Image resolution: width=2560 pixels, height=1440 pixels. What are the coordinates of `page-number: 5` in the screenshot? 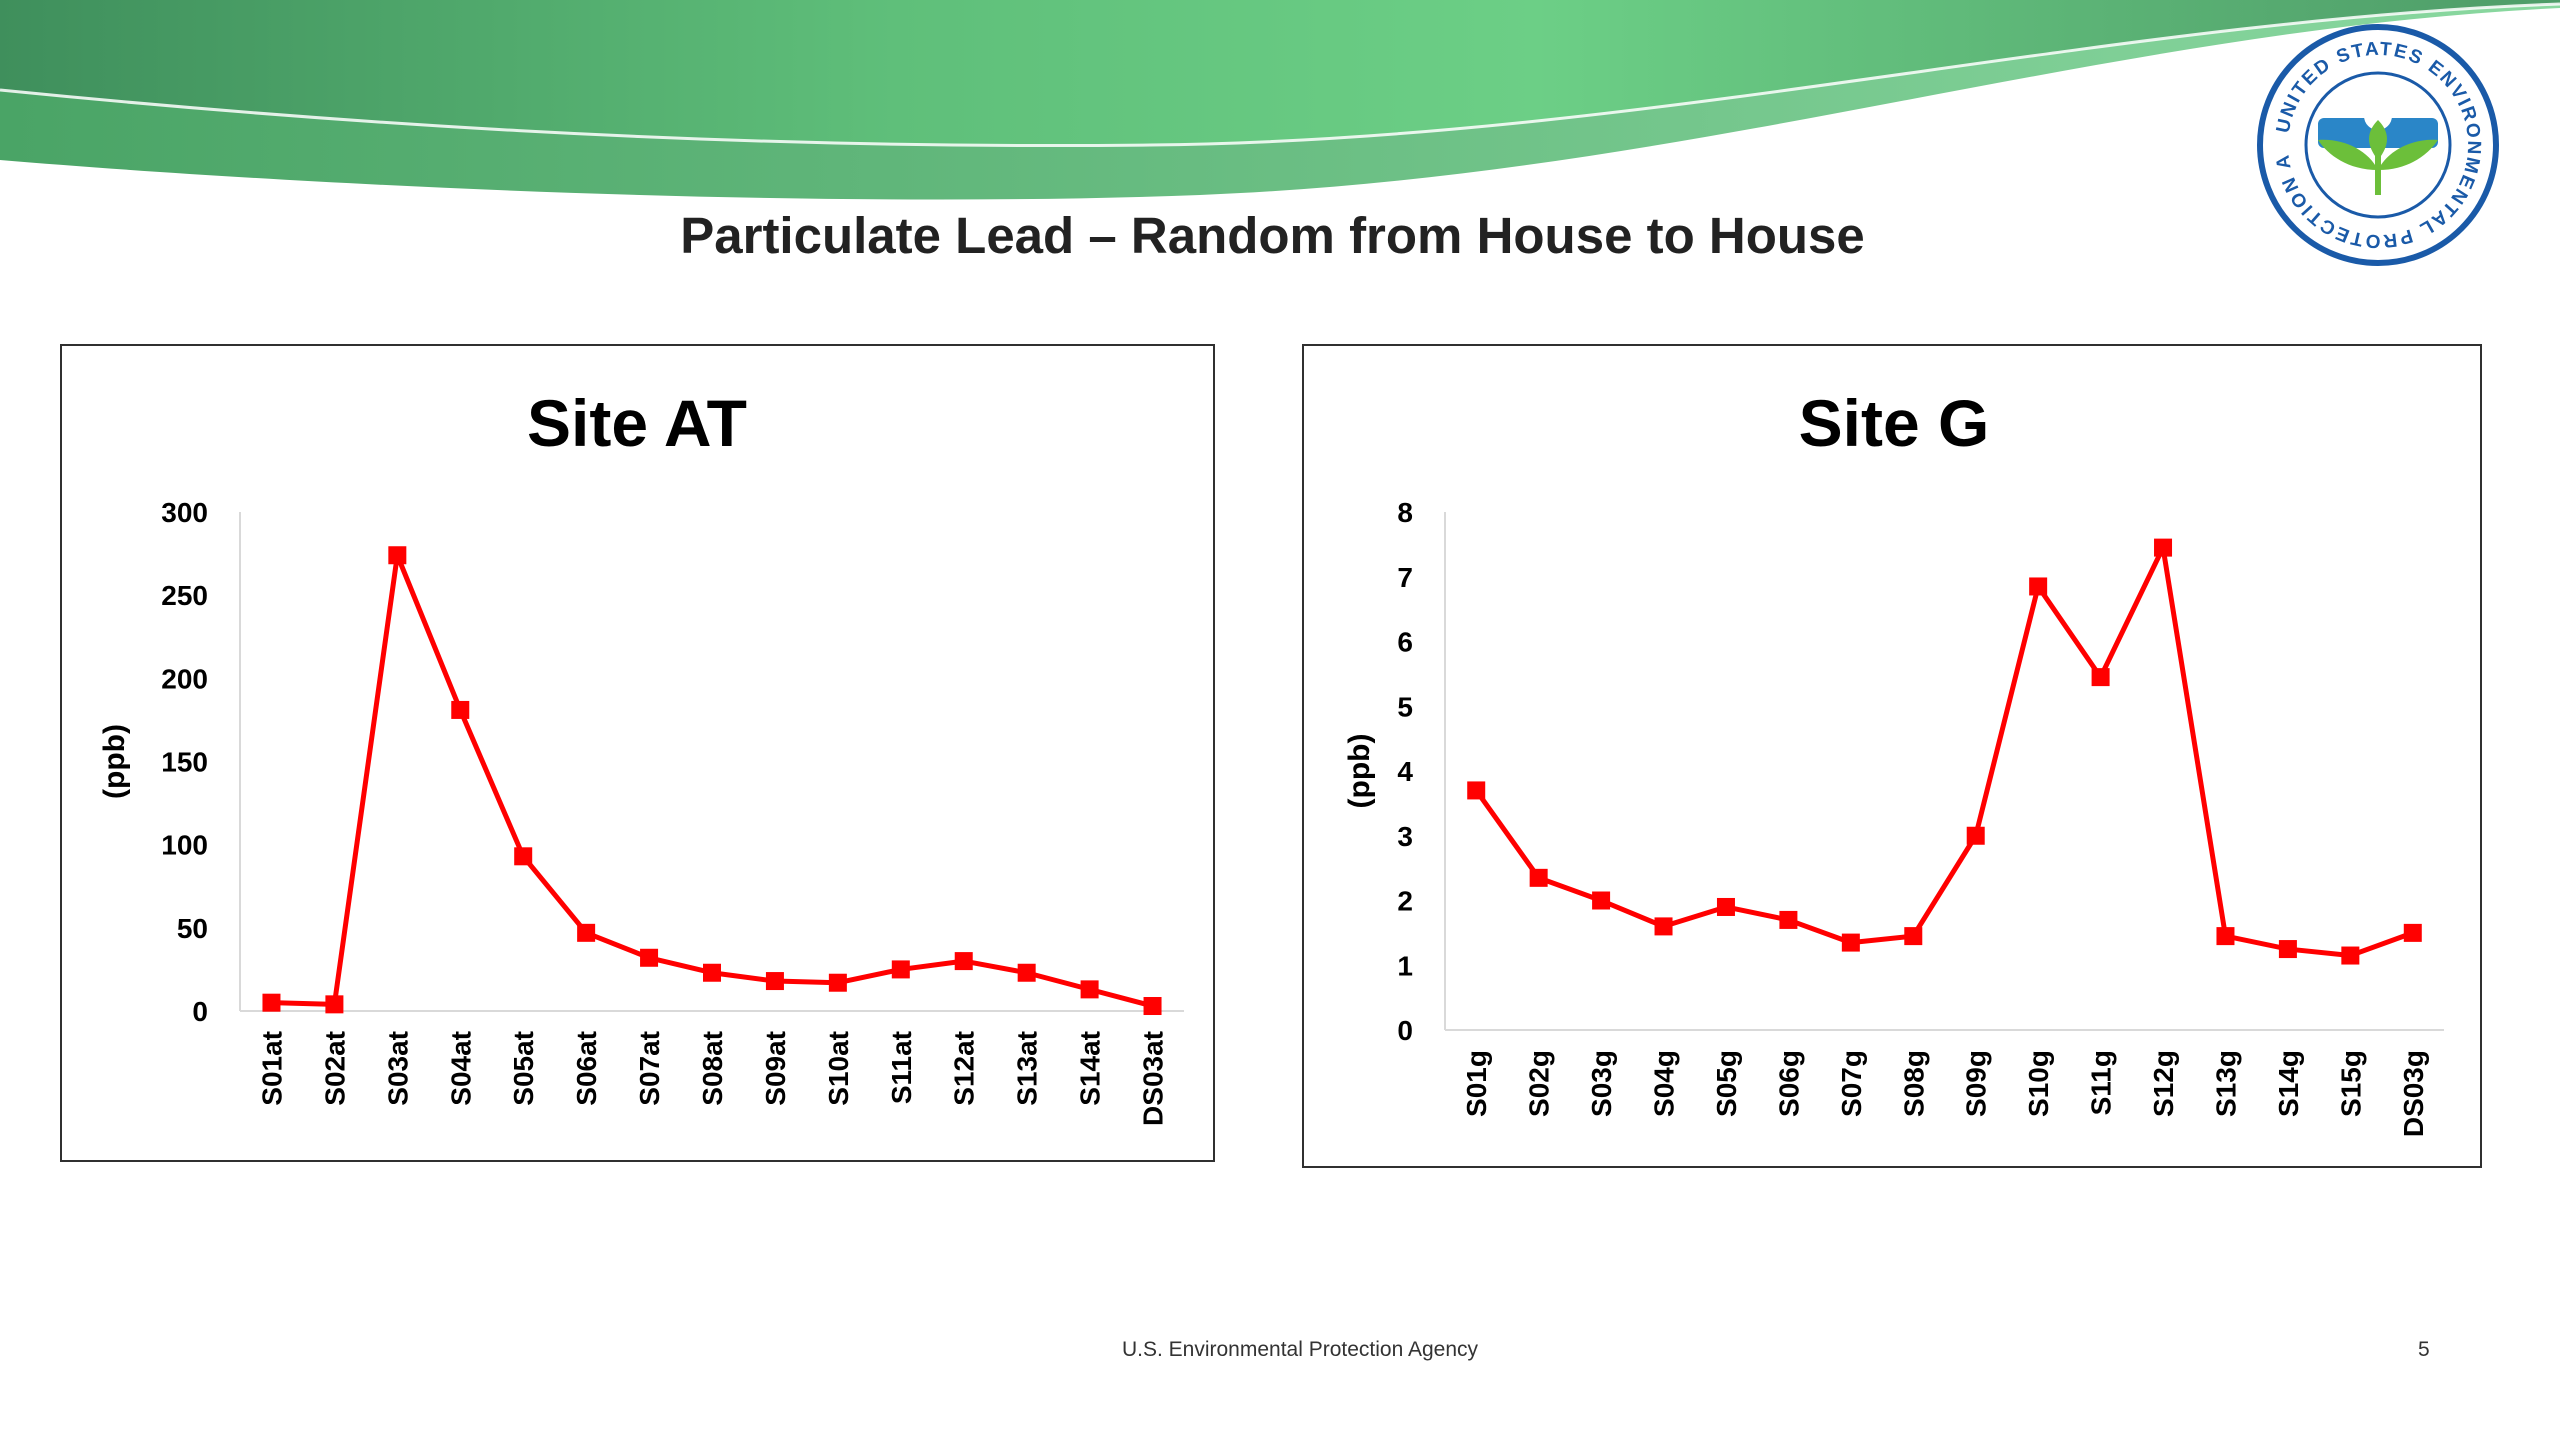 It's located at (2424, 1349).